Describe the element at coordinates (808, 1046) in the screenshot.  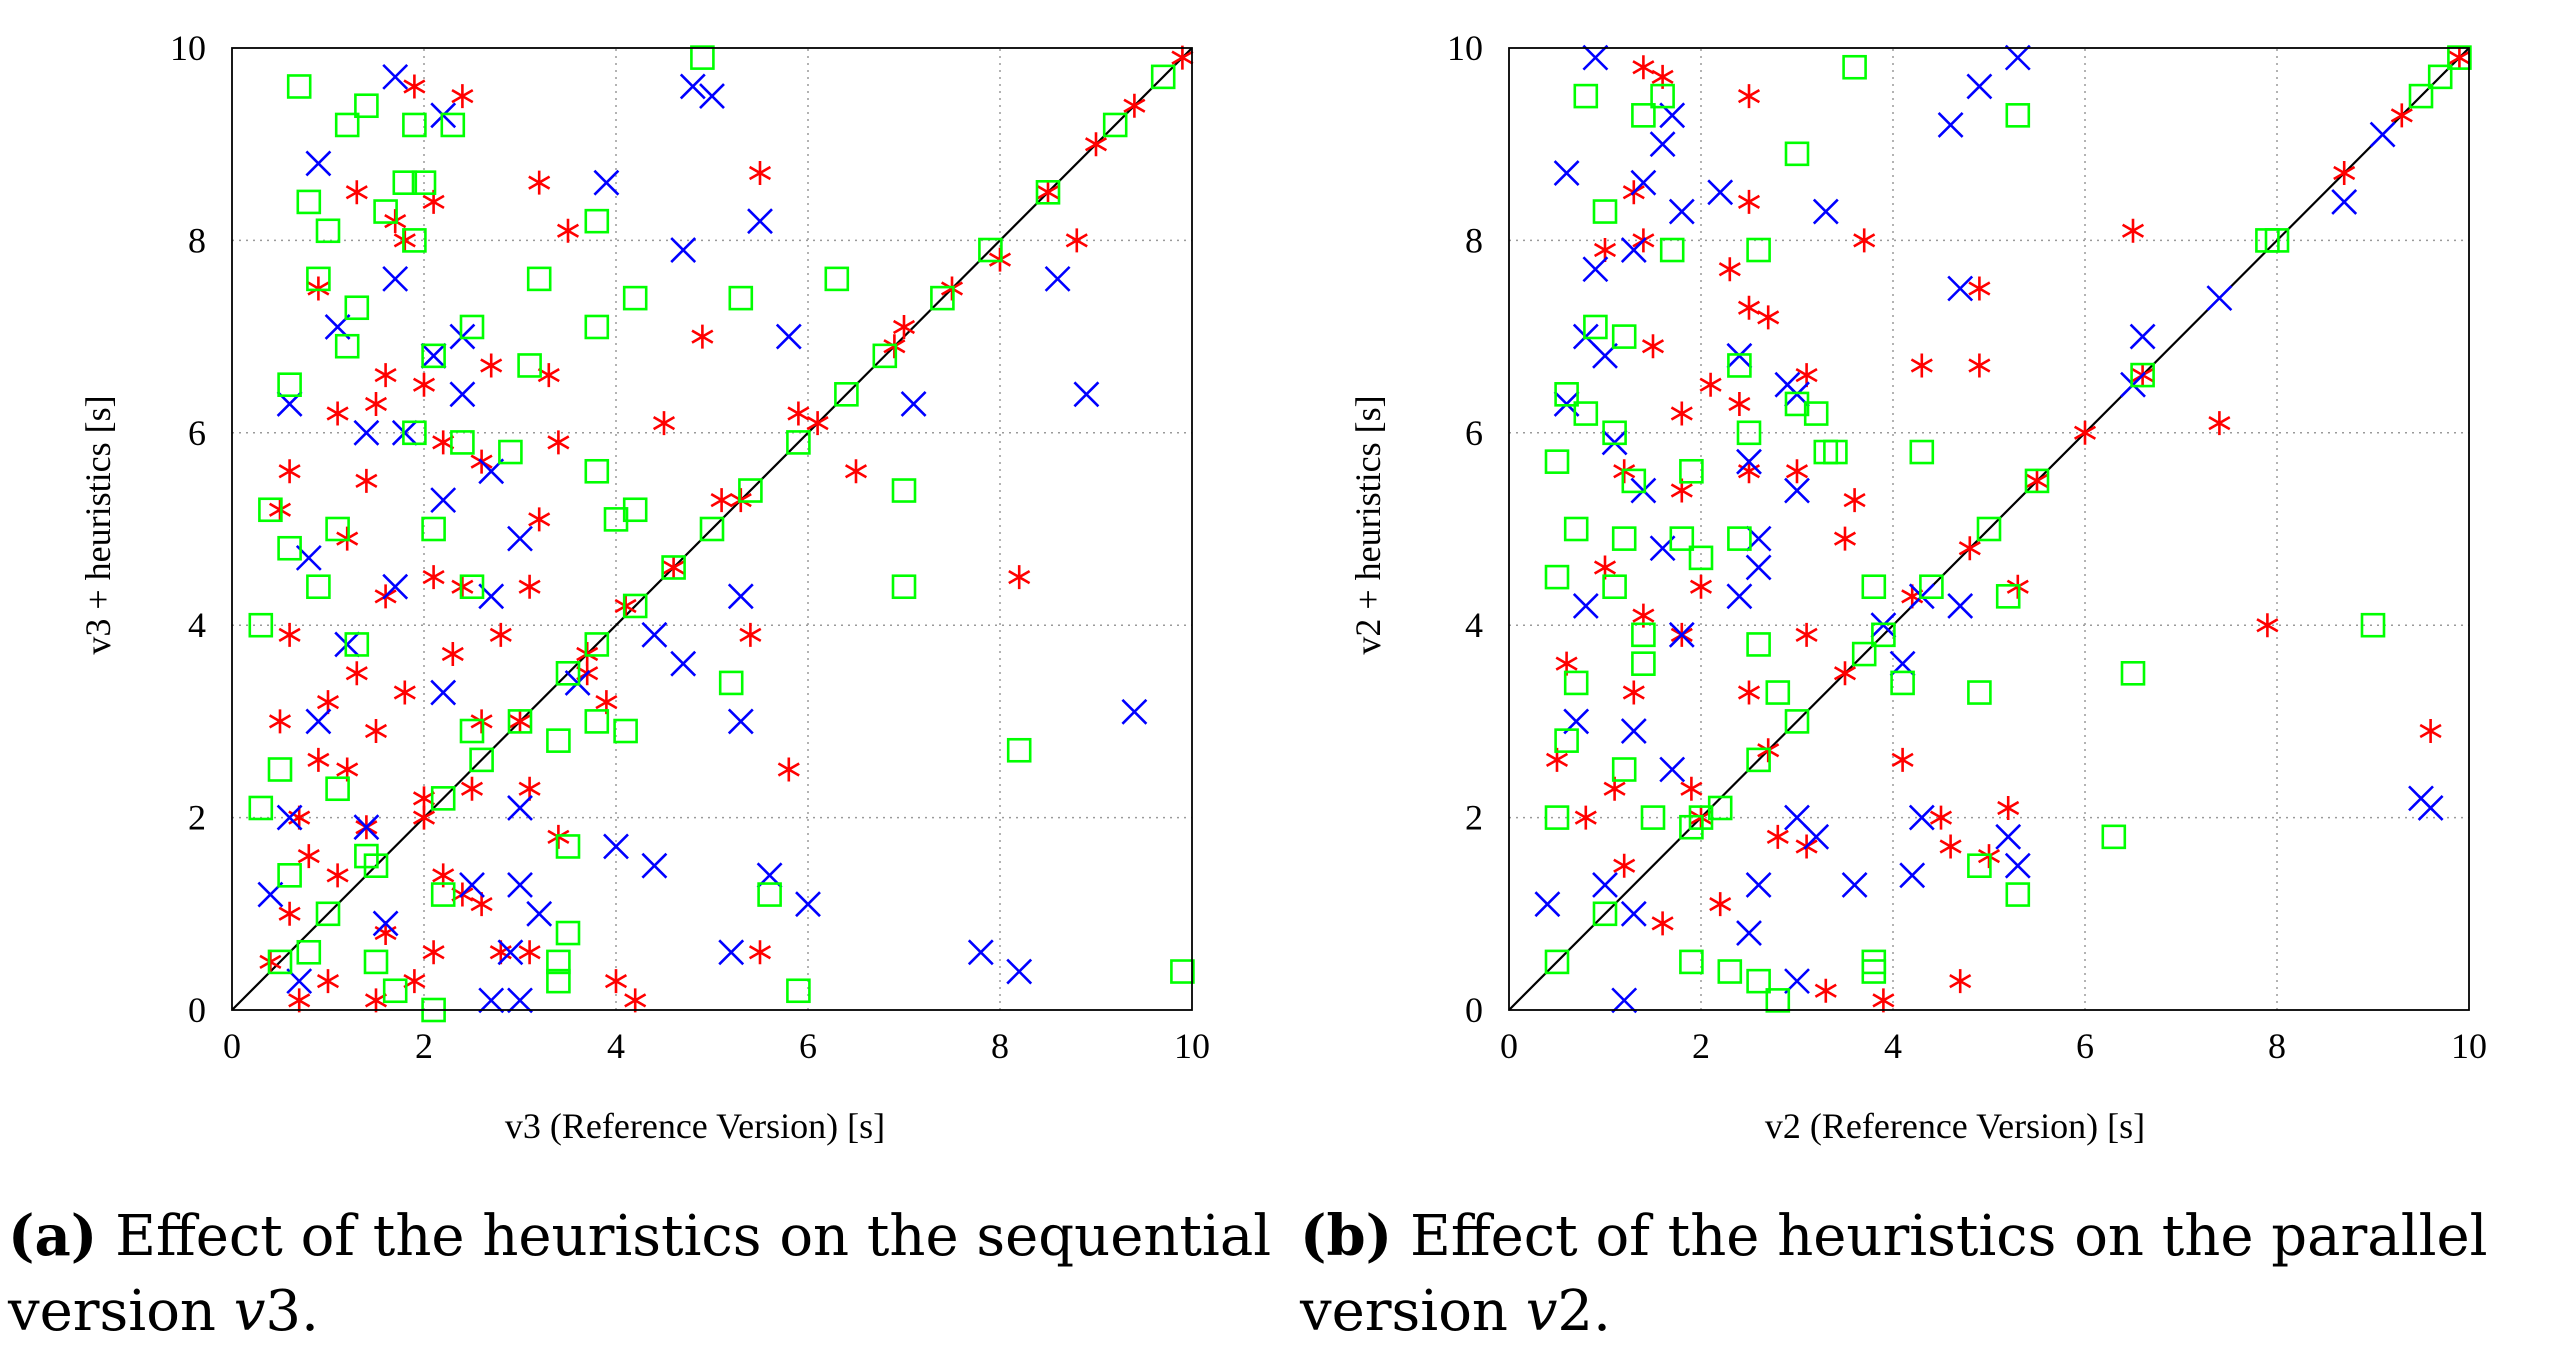
I see `panel-a-x-tick-label-3: 6` at that location.